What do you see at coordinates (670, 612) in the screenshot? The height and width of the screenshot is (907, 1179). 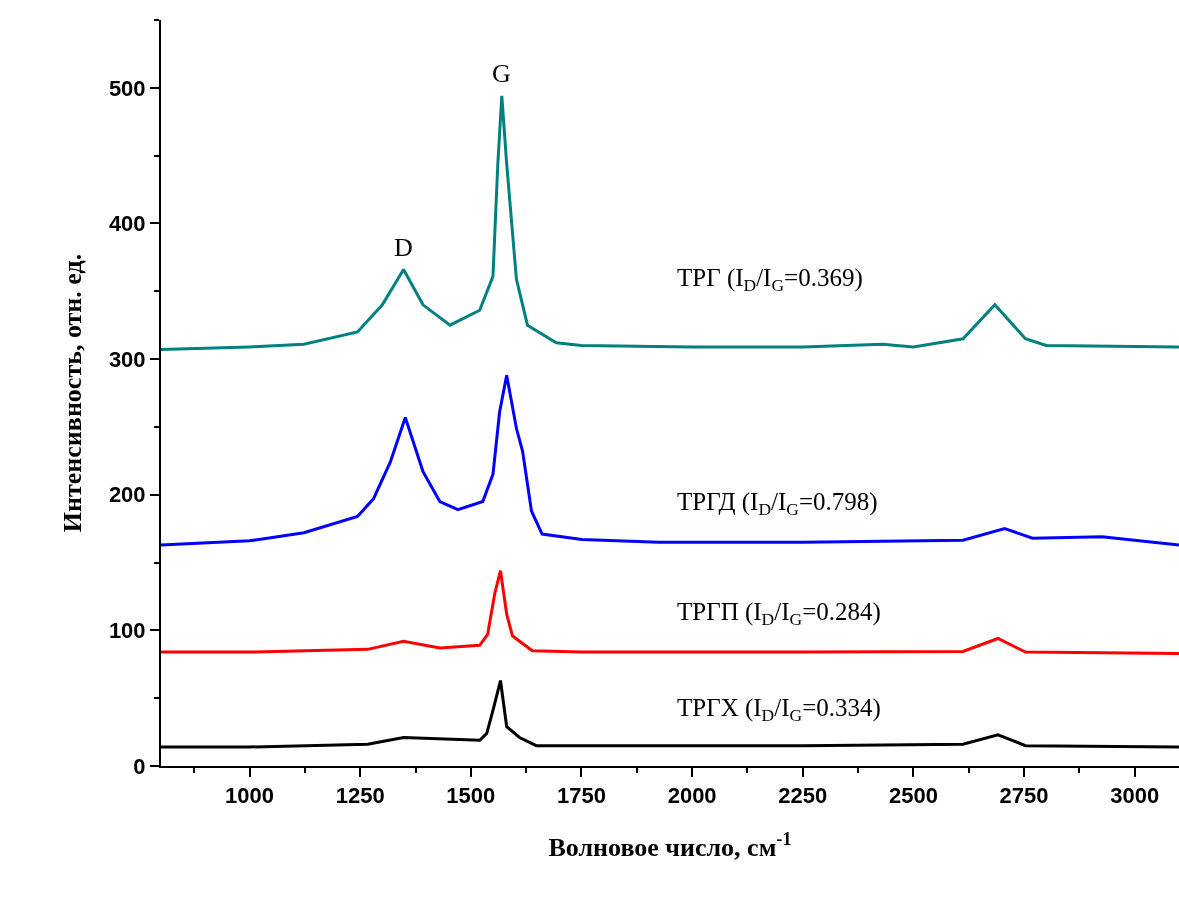 I see `line-series` at bounding box center [670, 612].